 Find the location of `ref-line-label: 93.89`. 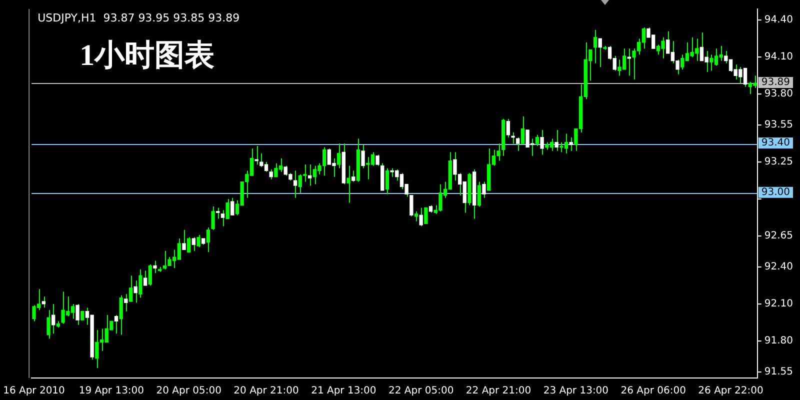

ref-line-label: 93.89 is located at coordinates (775, 82).